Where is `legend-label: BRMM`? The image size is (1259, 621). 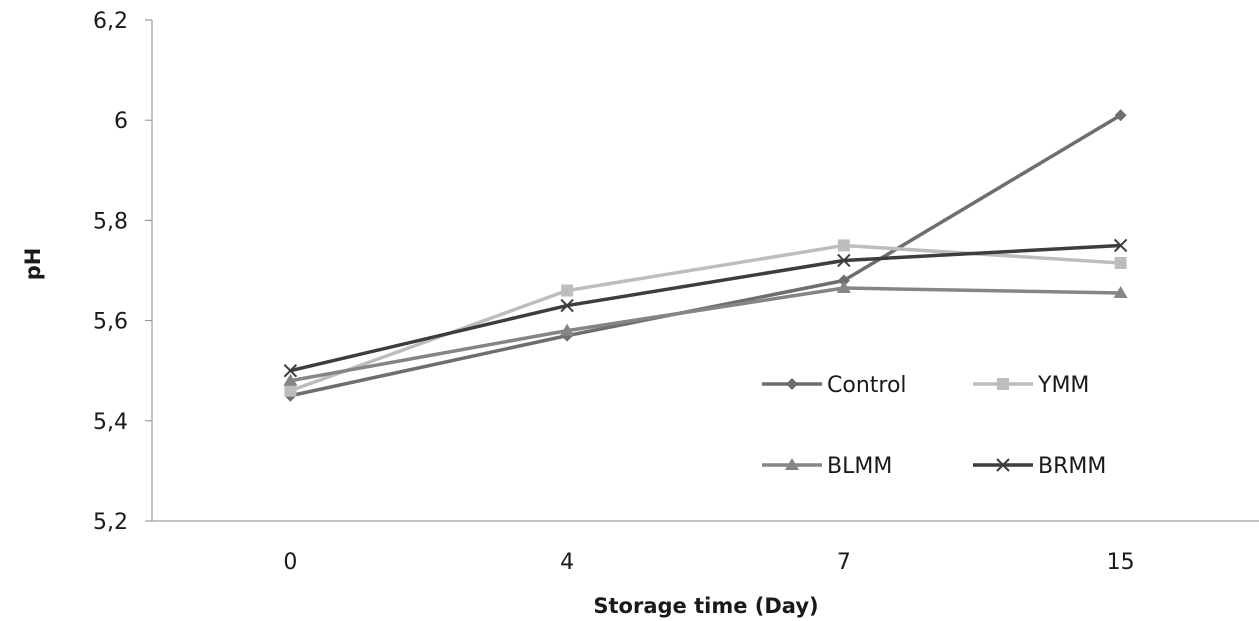
legend-label: BRMM is located at coordinates (1072, 466).